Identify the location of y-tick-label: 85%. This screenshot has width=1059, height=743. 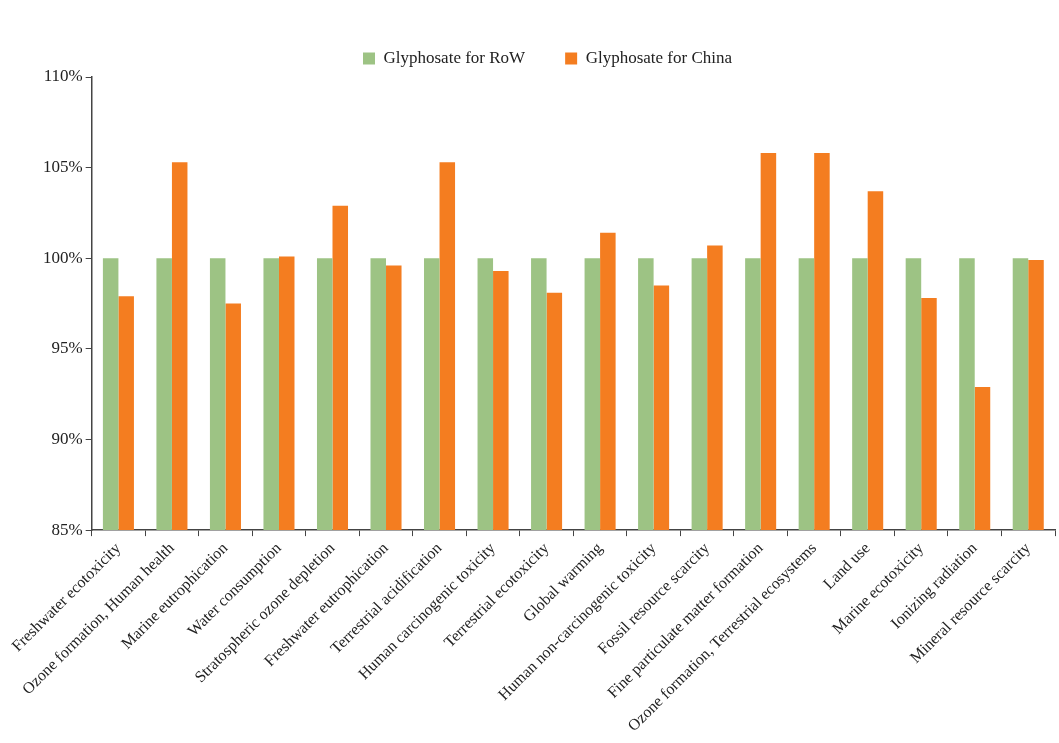
(67, 529).